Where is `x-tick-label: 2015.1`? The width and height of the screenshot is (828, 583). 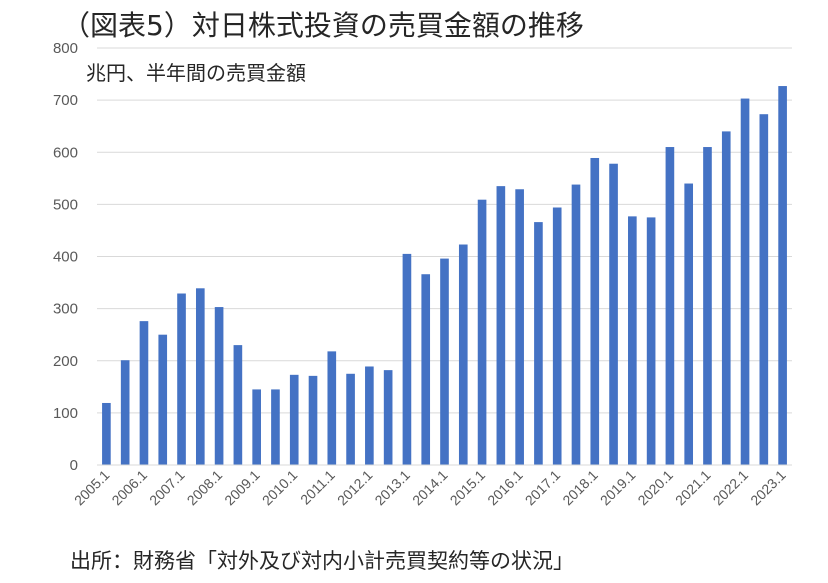 x-tick-label: 2015.1 is located at coordinates (468, 488).